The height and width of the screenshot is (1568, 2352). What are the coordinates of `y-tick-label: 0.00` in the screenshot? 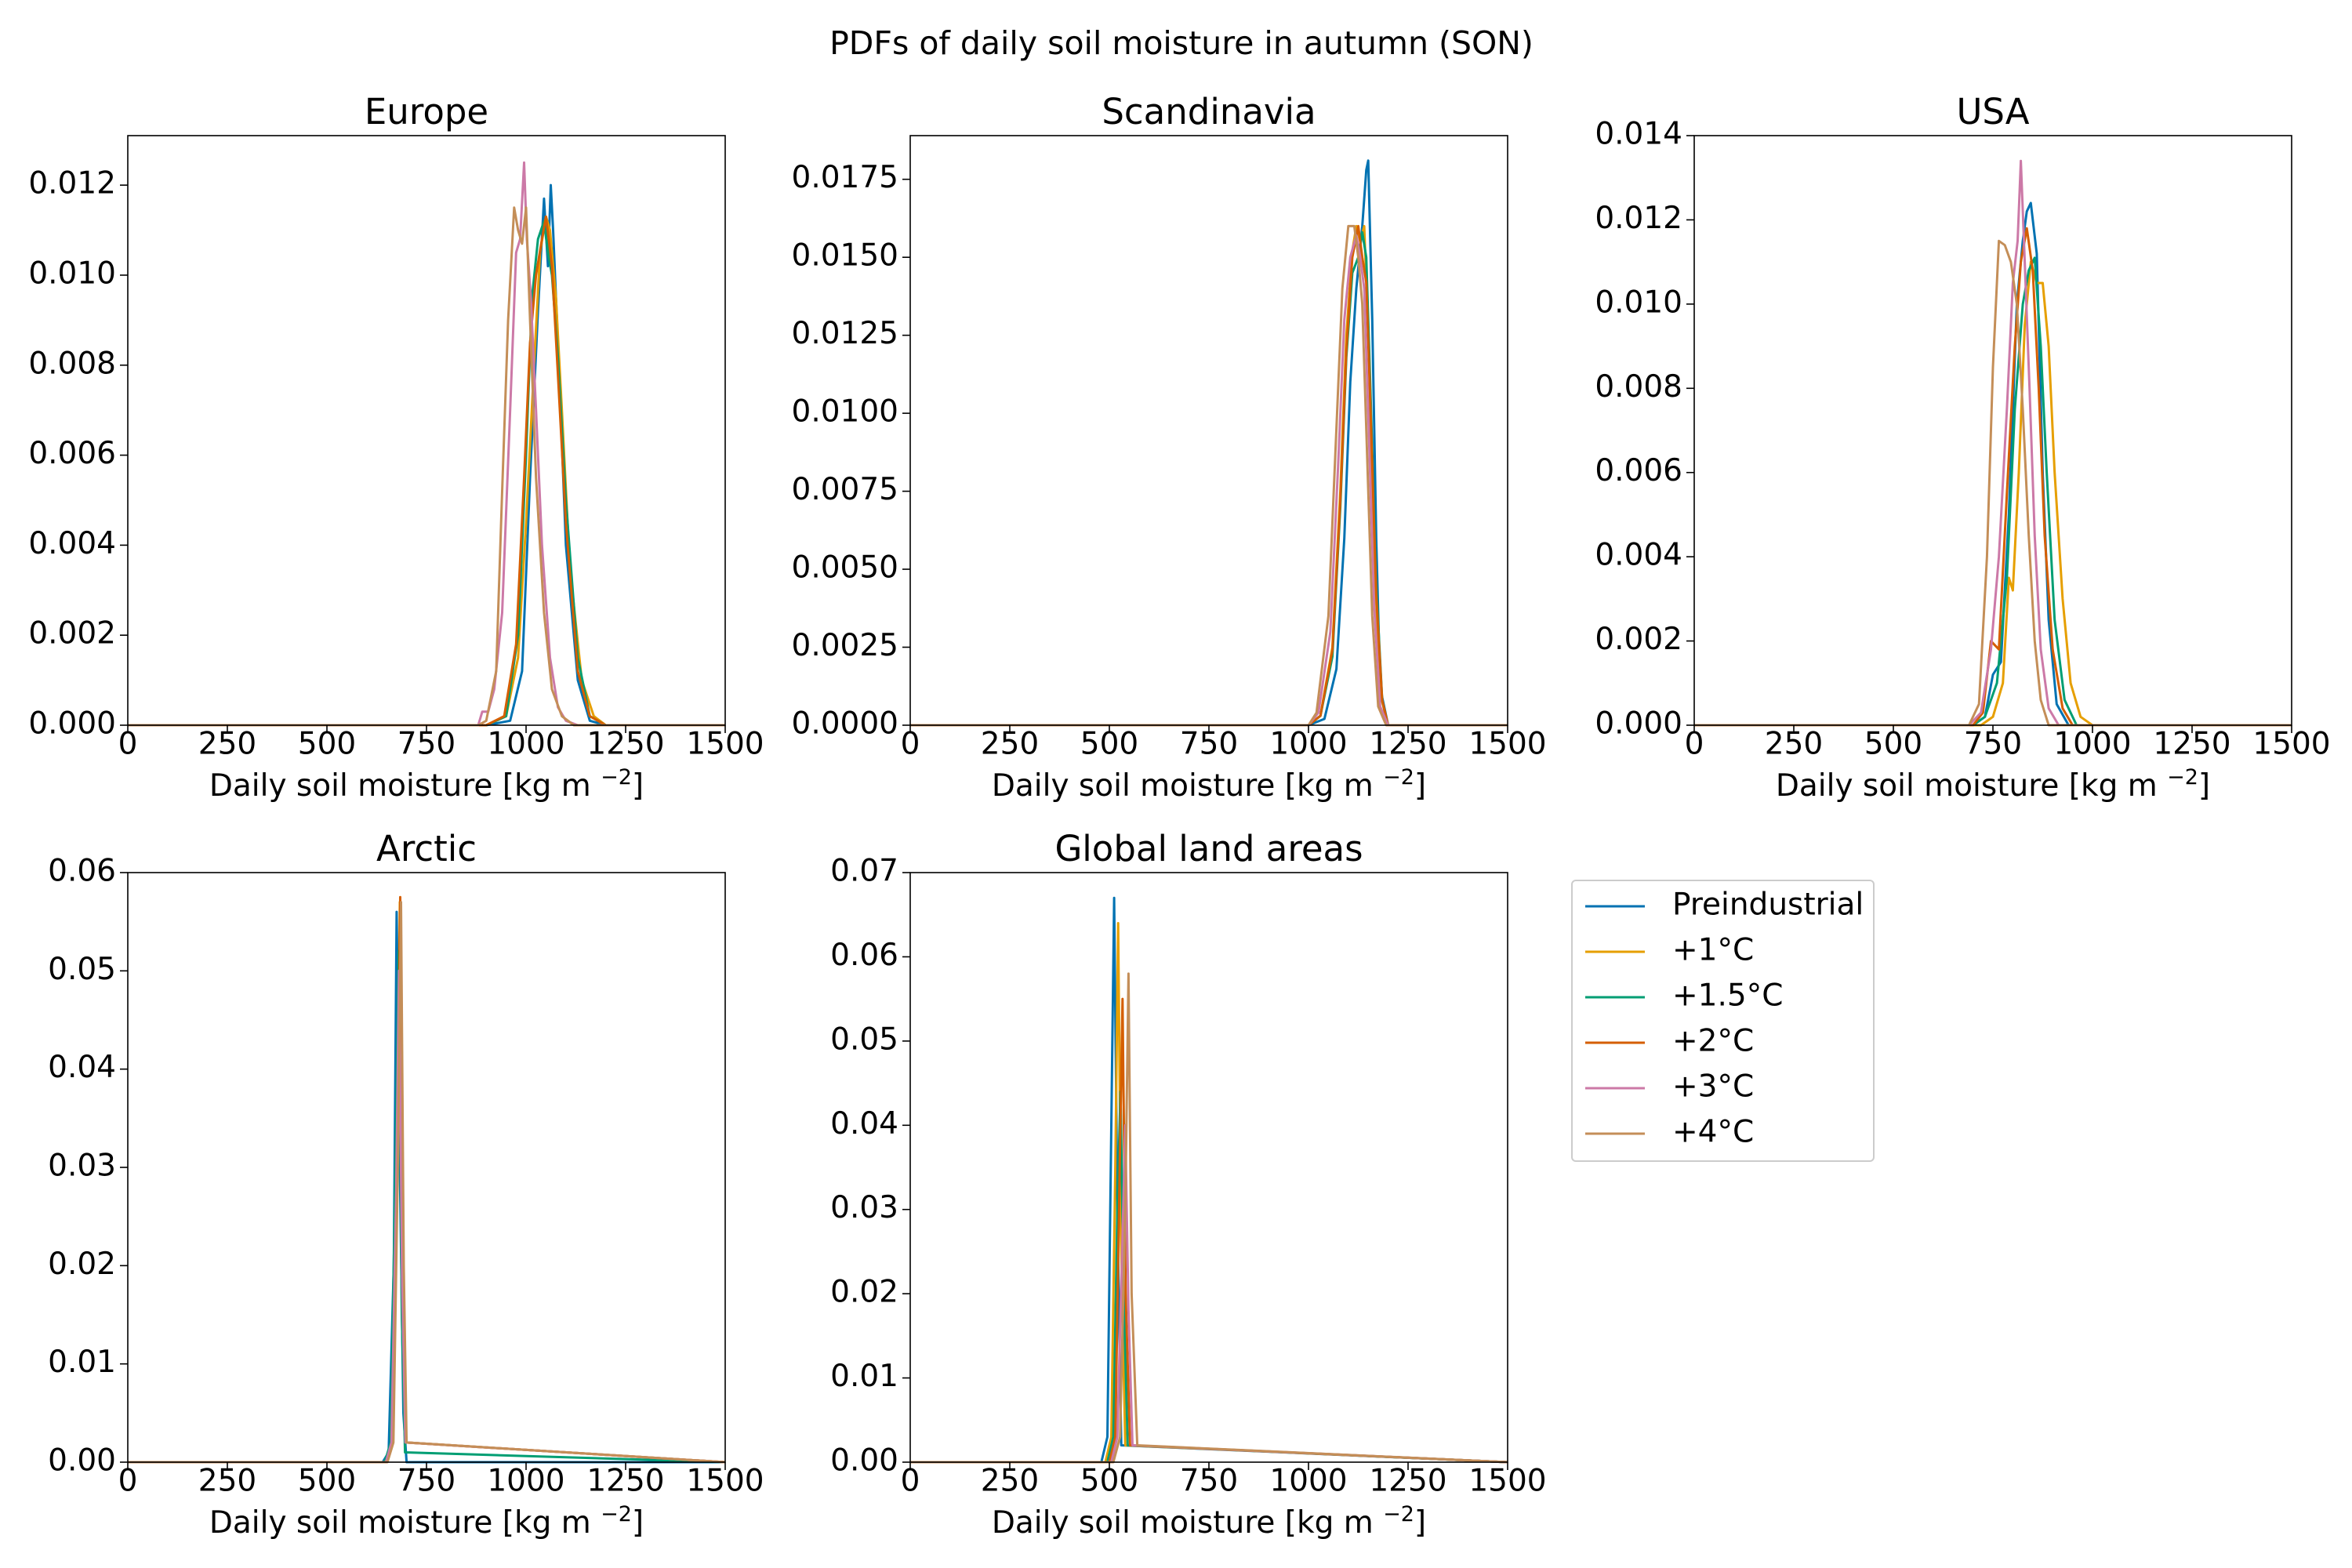 It's located at (82, 1461).